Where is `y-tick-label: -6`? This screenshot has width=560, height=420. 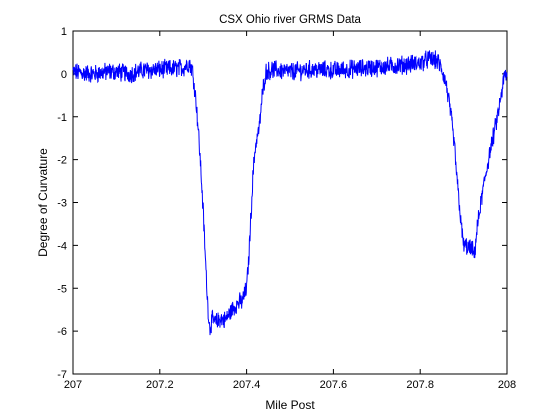 y-tick-label: -6 is located at coordinates (62, 332).